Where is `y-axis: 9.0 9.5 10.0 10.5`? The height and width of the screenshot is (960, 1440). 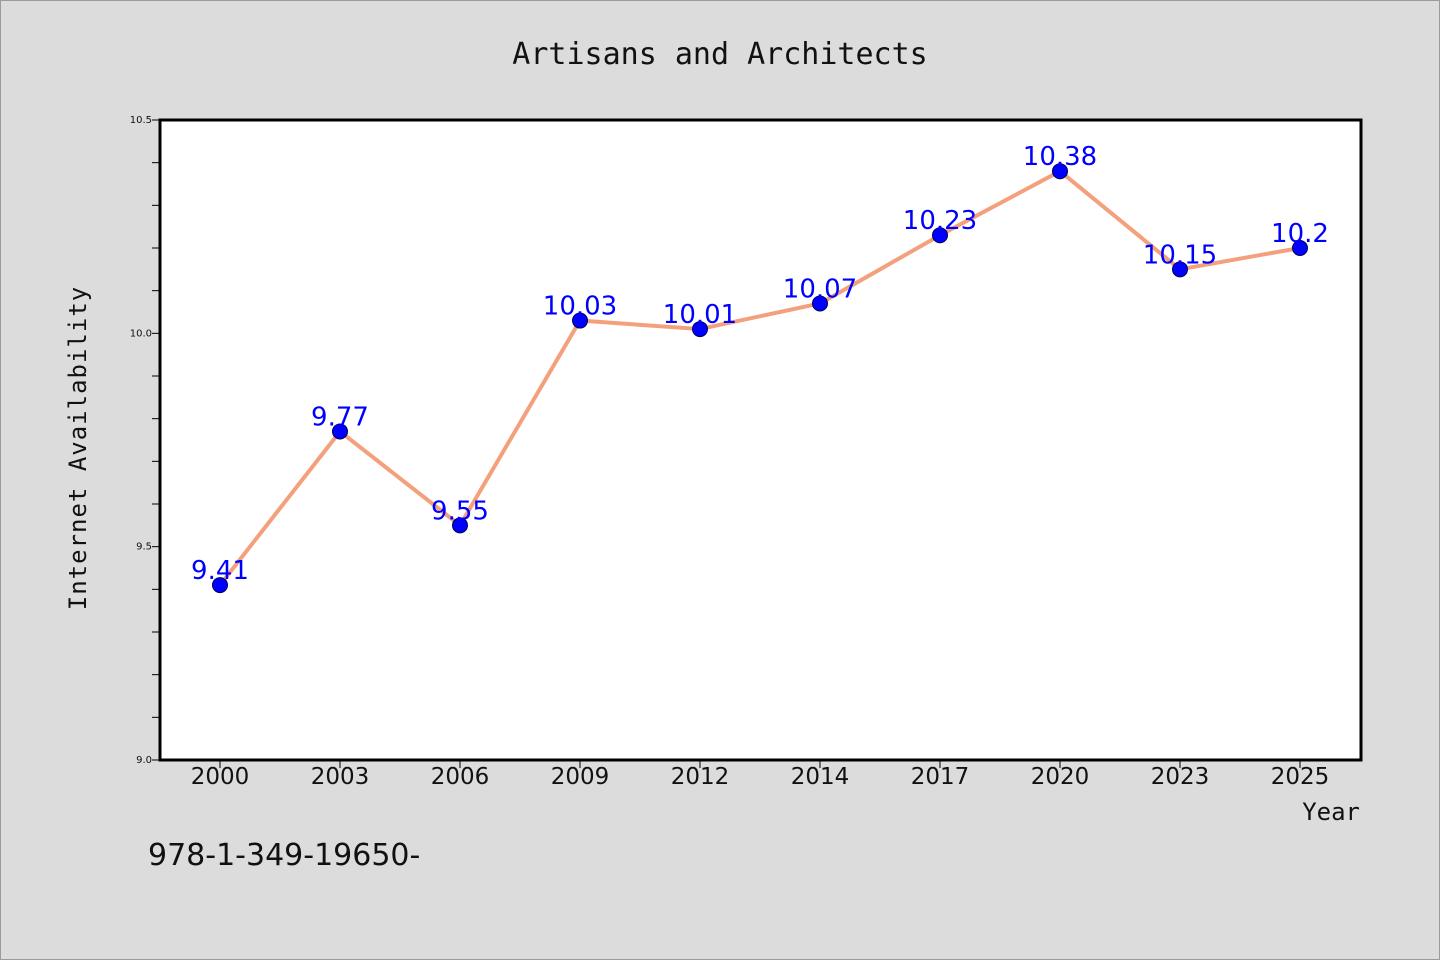 y-axis: 9.0 9.5 10.0 10.5 is located at coordinates (145, 440).